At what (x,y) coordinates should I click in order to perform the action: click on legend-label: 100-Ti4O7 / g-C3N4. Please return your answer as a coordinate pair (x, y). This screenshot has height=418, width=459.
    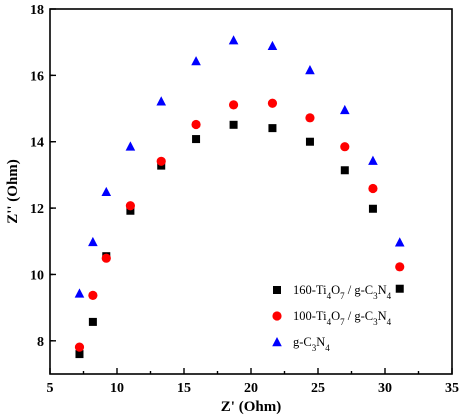
    Looking at the image, I should click on (342, 318).